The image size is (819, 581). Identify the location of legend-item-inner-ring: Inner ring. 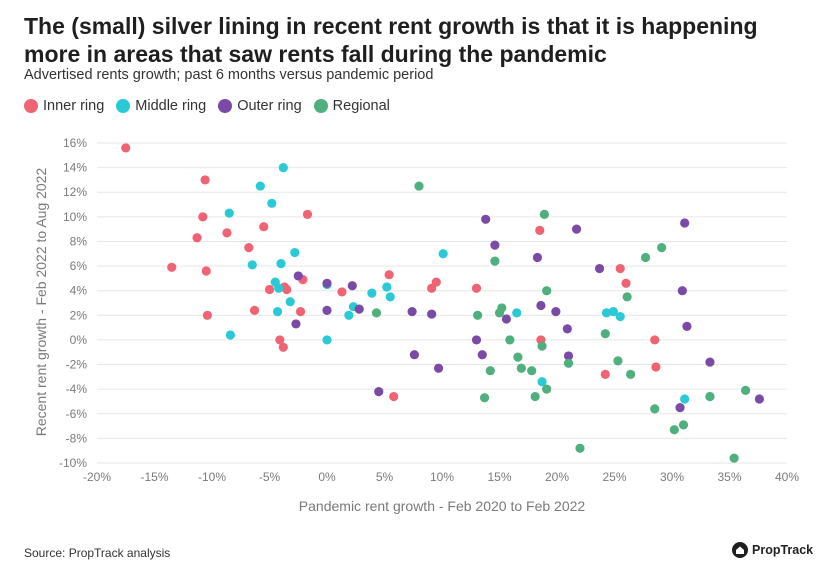
(64, 106).